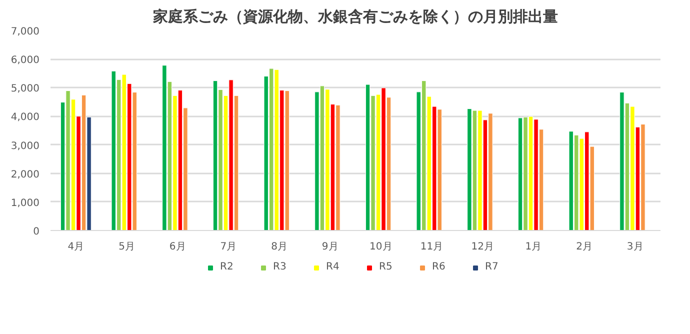 The width and height of the screenshot is (690, 334). What do you see at coordinates (25, 174) in the screenshot?
I see `y-tick-label: 2,000` at bounding box center [25, 174].